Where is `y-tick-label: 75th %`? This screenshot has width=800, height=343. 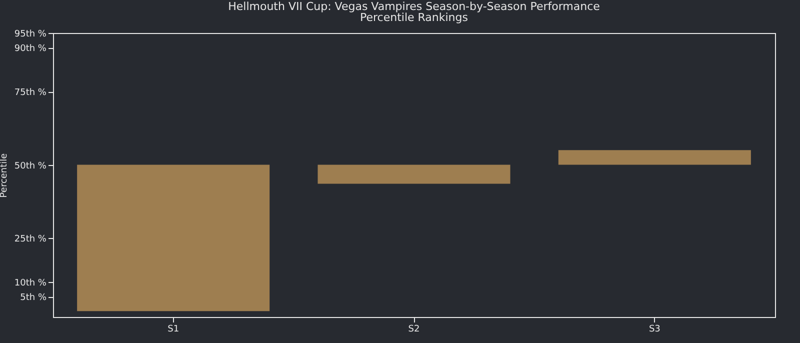 y-tick-label: 75th % is located at coordinates (30, 93).